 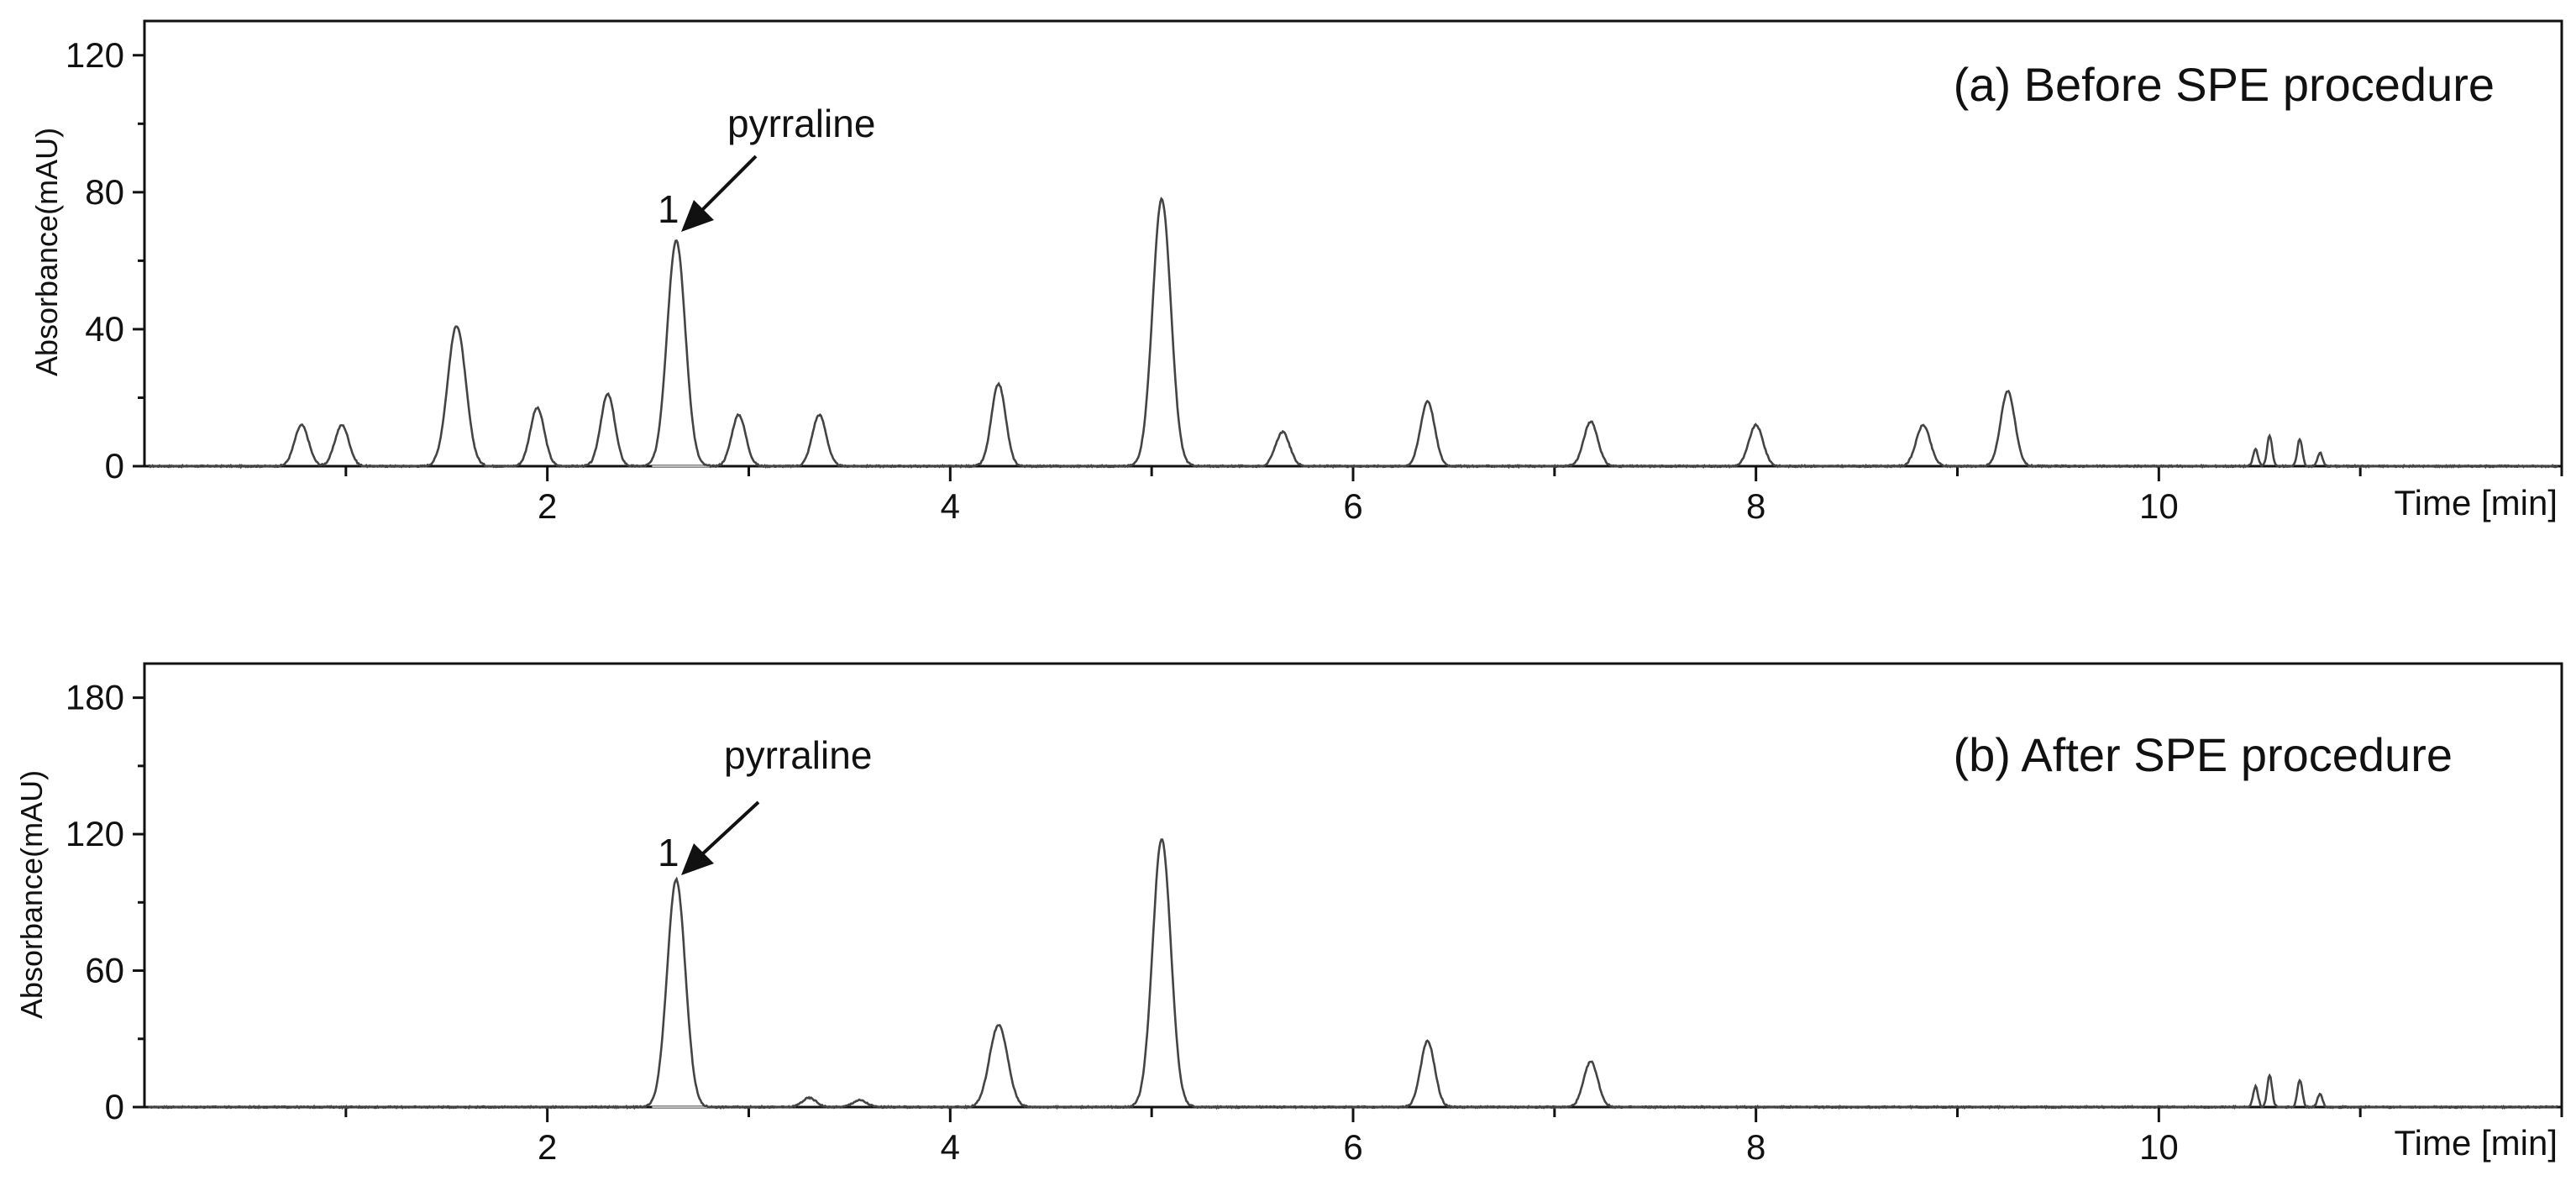 What do you see at coordinates (1352, 506) in the screenshot?
I see `panel-a-x-tick-label: 6` at bounding box center [1352, 506].